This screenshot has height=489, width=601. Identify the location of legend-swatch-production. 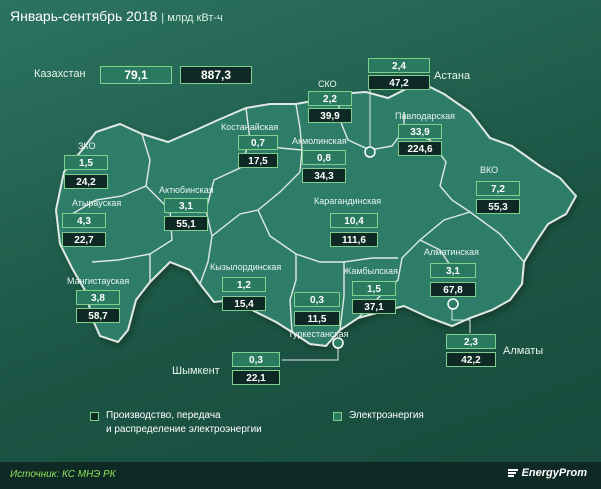
(94, 416).